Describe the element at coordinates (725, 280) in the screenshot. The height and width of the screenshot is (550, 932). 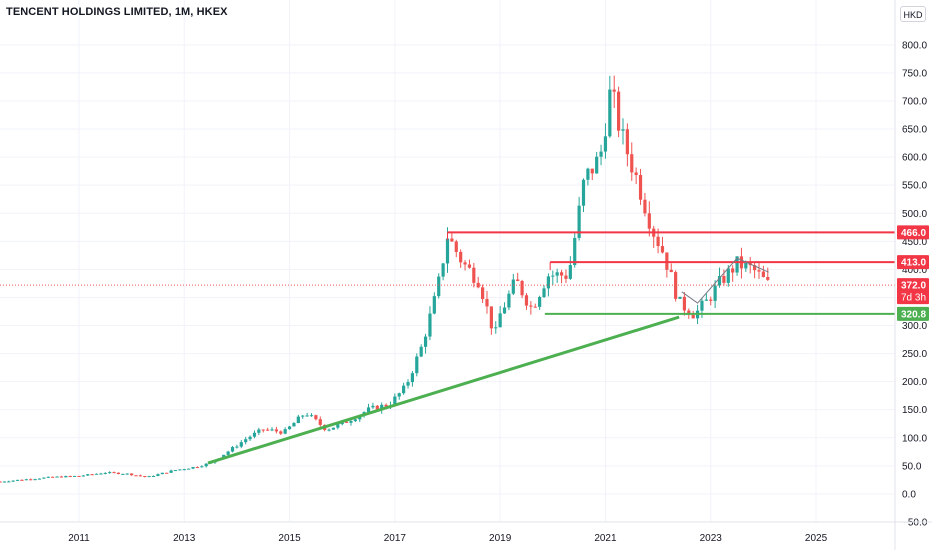
I see `projection-path` at that location.